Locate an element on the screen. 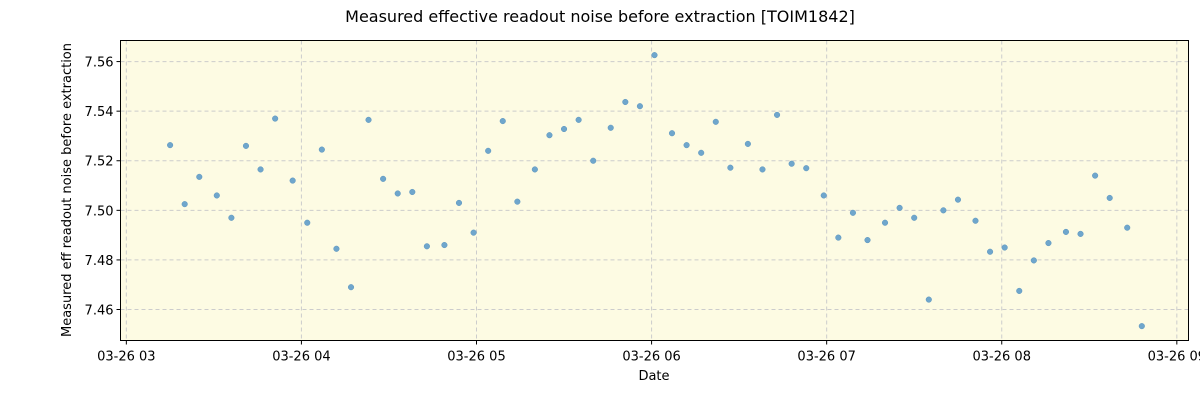 This screenshot has height=404, width=1200. x-tick-label: 03-26 05 is located at coordinates (476, 357).